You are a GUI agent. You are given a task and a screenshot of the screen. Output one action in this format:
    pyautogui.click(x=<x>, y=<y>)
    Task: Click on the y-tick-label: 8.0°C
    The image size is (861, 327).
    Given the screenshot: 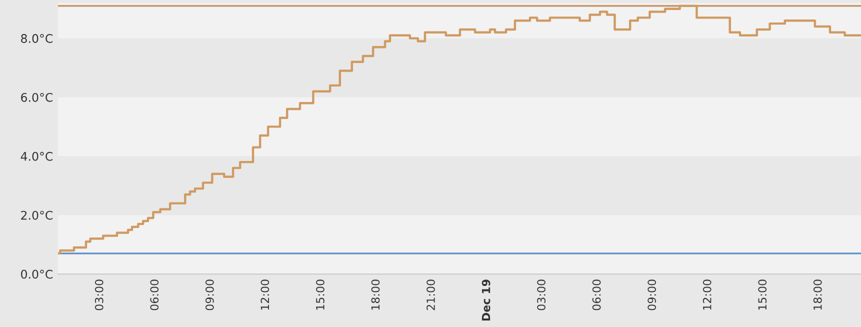 What is the action you would take?
    pyautogui.click(x=37, y=38)
    